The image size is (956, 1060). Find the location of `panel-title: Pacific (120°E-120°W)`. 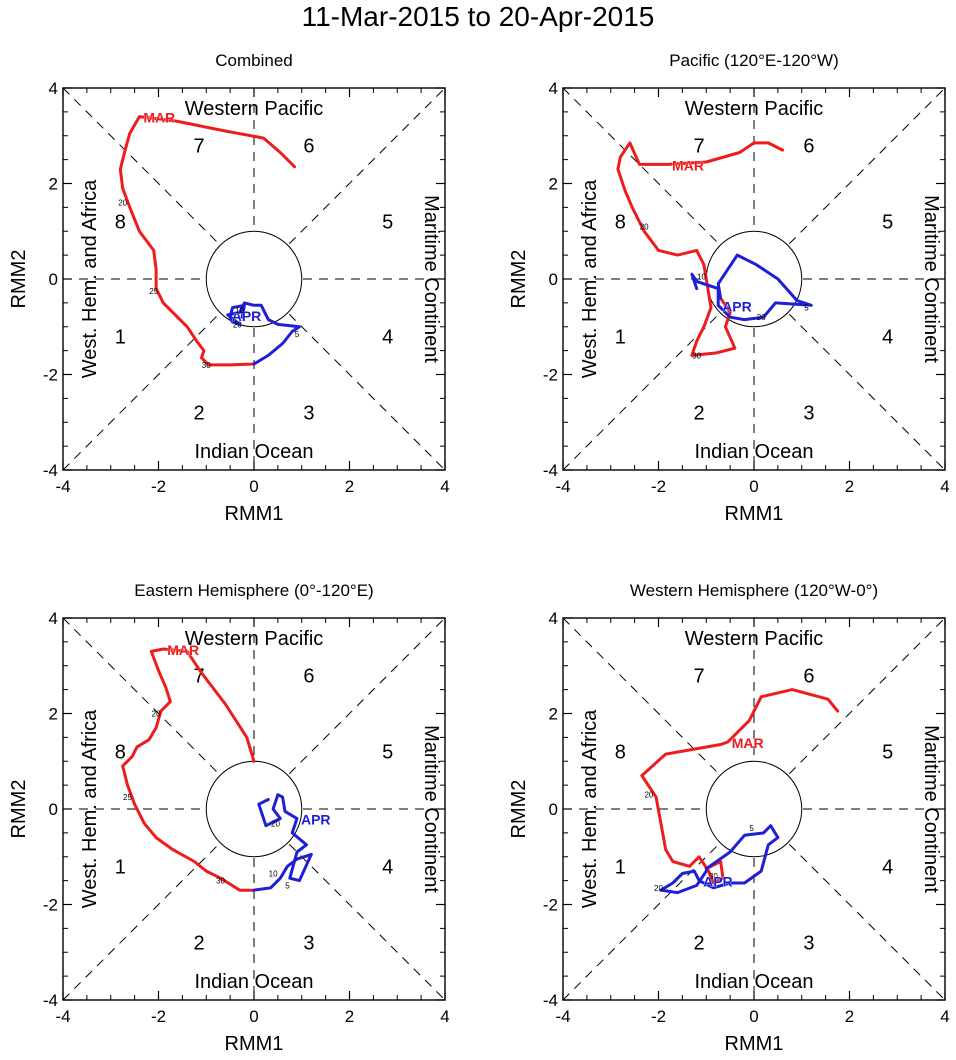

panel-title: Pacific (120°E-120°W) is located at coordinates (754, 60).